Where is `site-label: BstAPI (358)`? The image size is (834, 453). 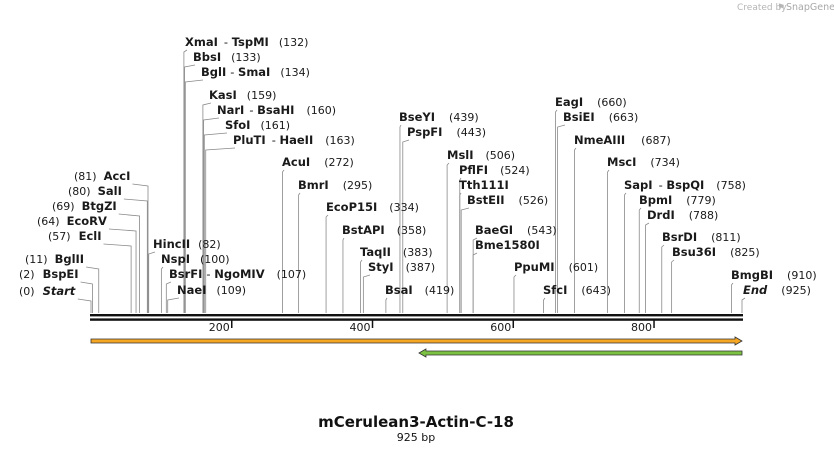 site-label: BstAPI (358) is located at coordinates (384, 230).